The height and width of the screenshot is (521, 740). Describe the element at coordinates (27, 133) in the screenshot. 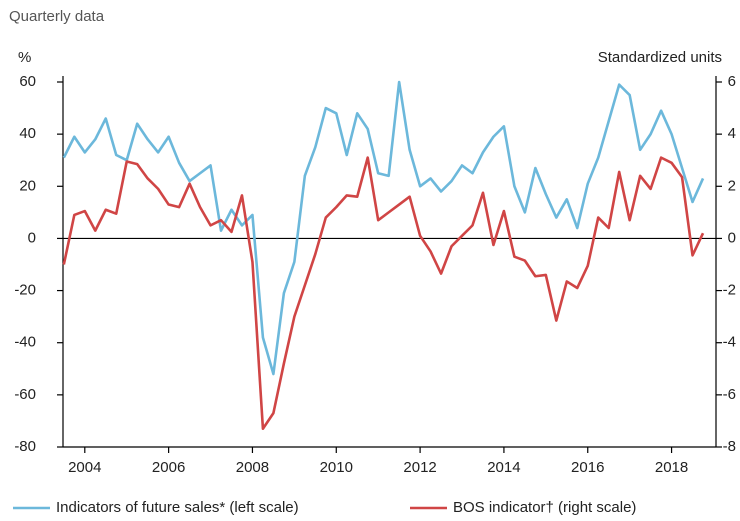

I see `y-tick-label: 40` at that location.